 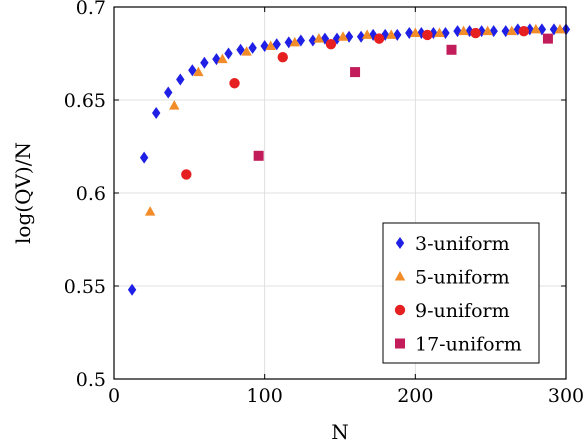 I want to click on x-tick-label: 300, so click(x=566, y=396).